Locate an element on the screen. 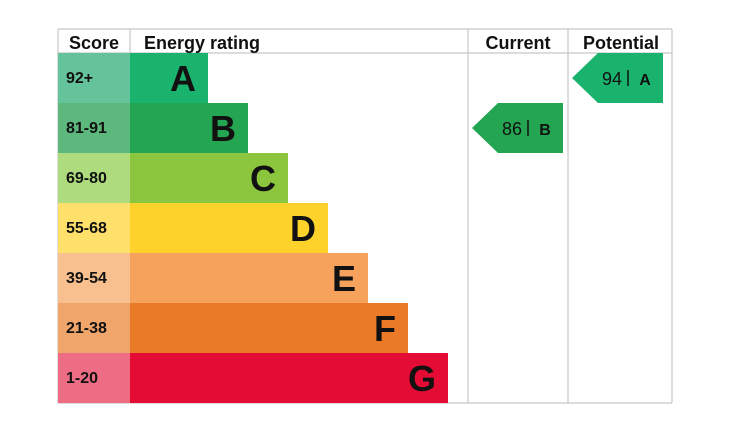  band-letter: E is located at coordinates (344, 278).